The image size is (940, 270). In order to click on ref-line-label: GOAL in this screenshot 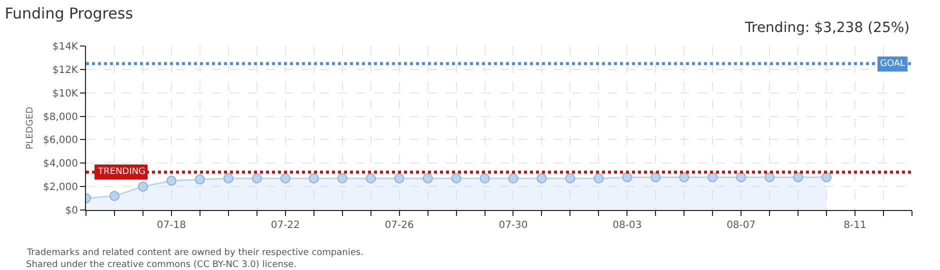, I will do `click(893, 64)`.